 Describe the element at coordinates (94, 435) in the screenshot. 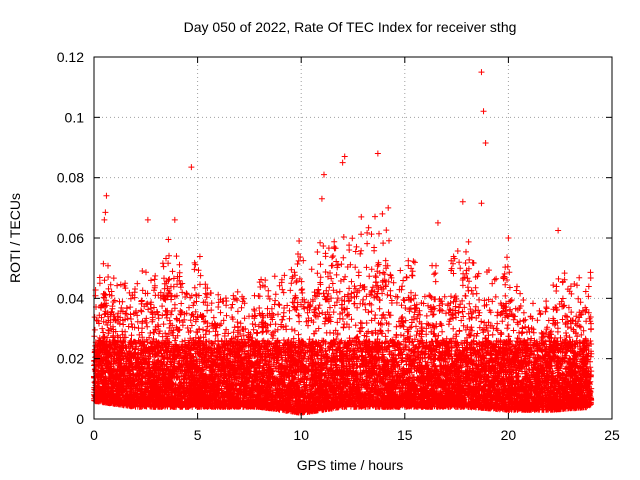

I see `x-tick-label: 0` at that location.